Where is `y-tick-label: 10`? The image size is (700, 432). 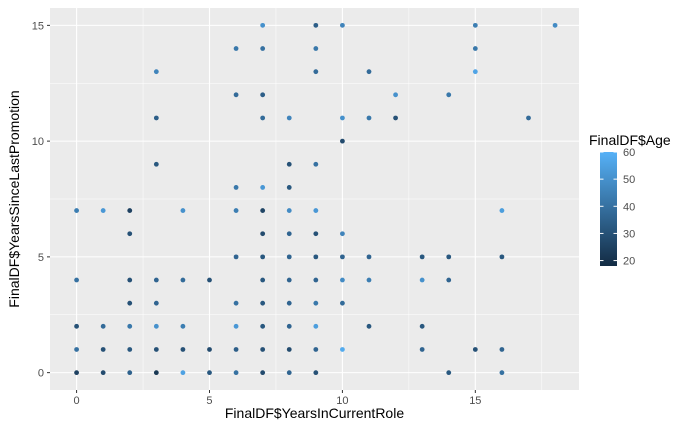 y-tick-label: 10 is located at coordinates (38, 142).